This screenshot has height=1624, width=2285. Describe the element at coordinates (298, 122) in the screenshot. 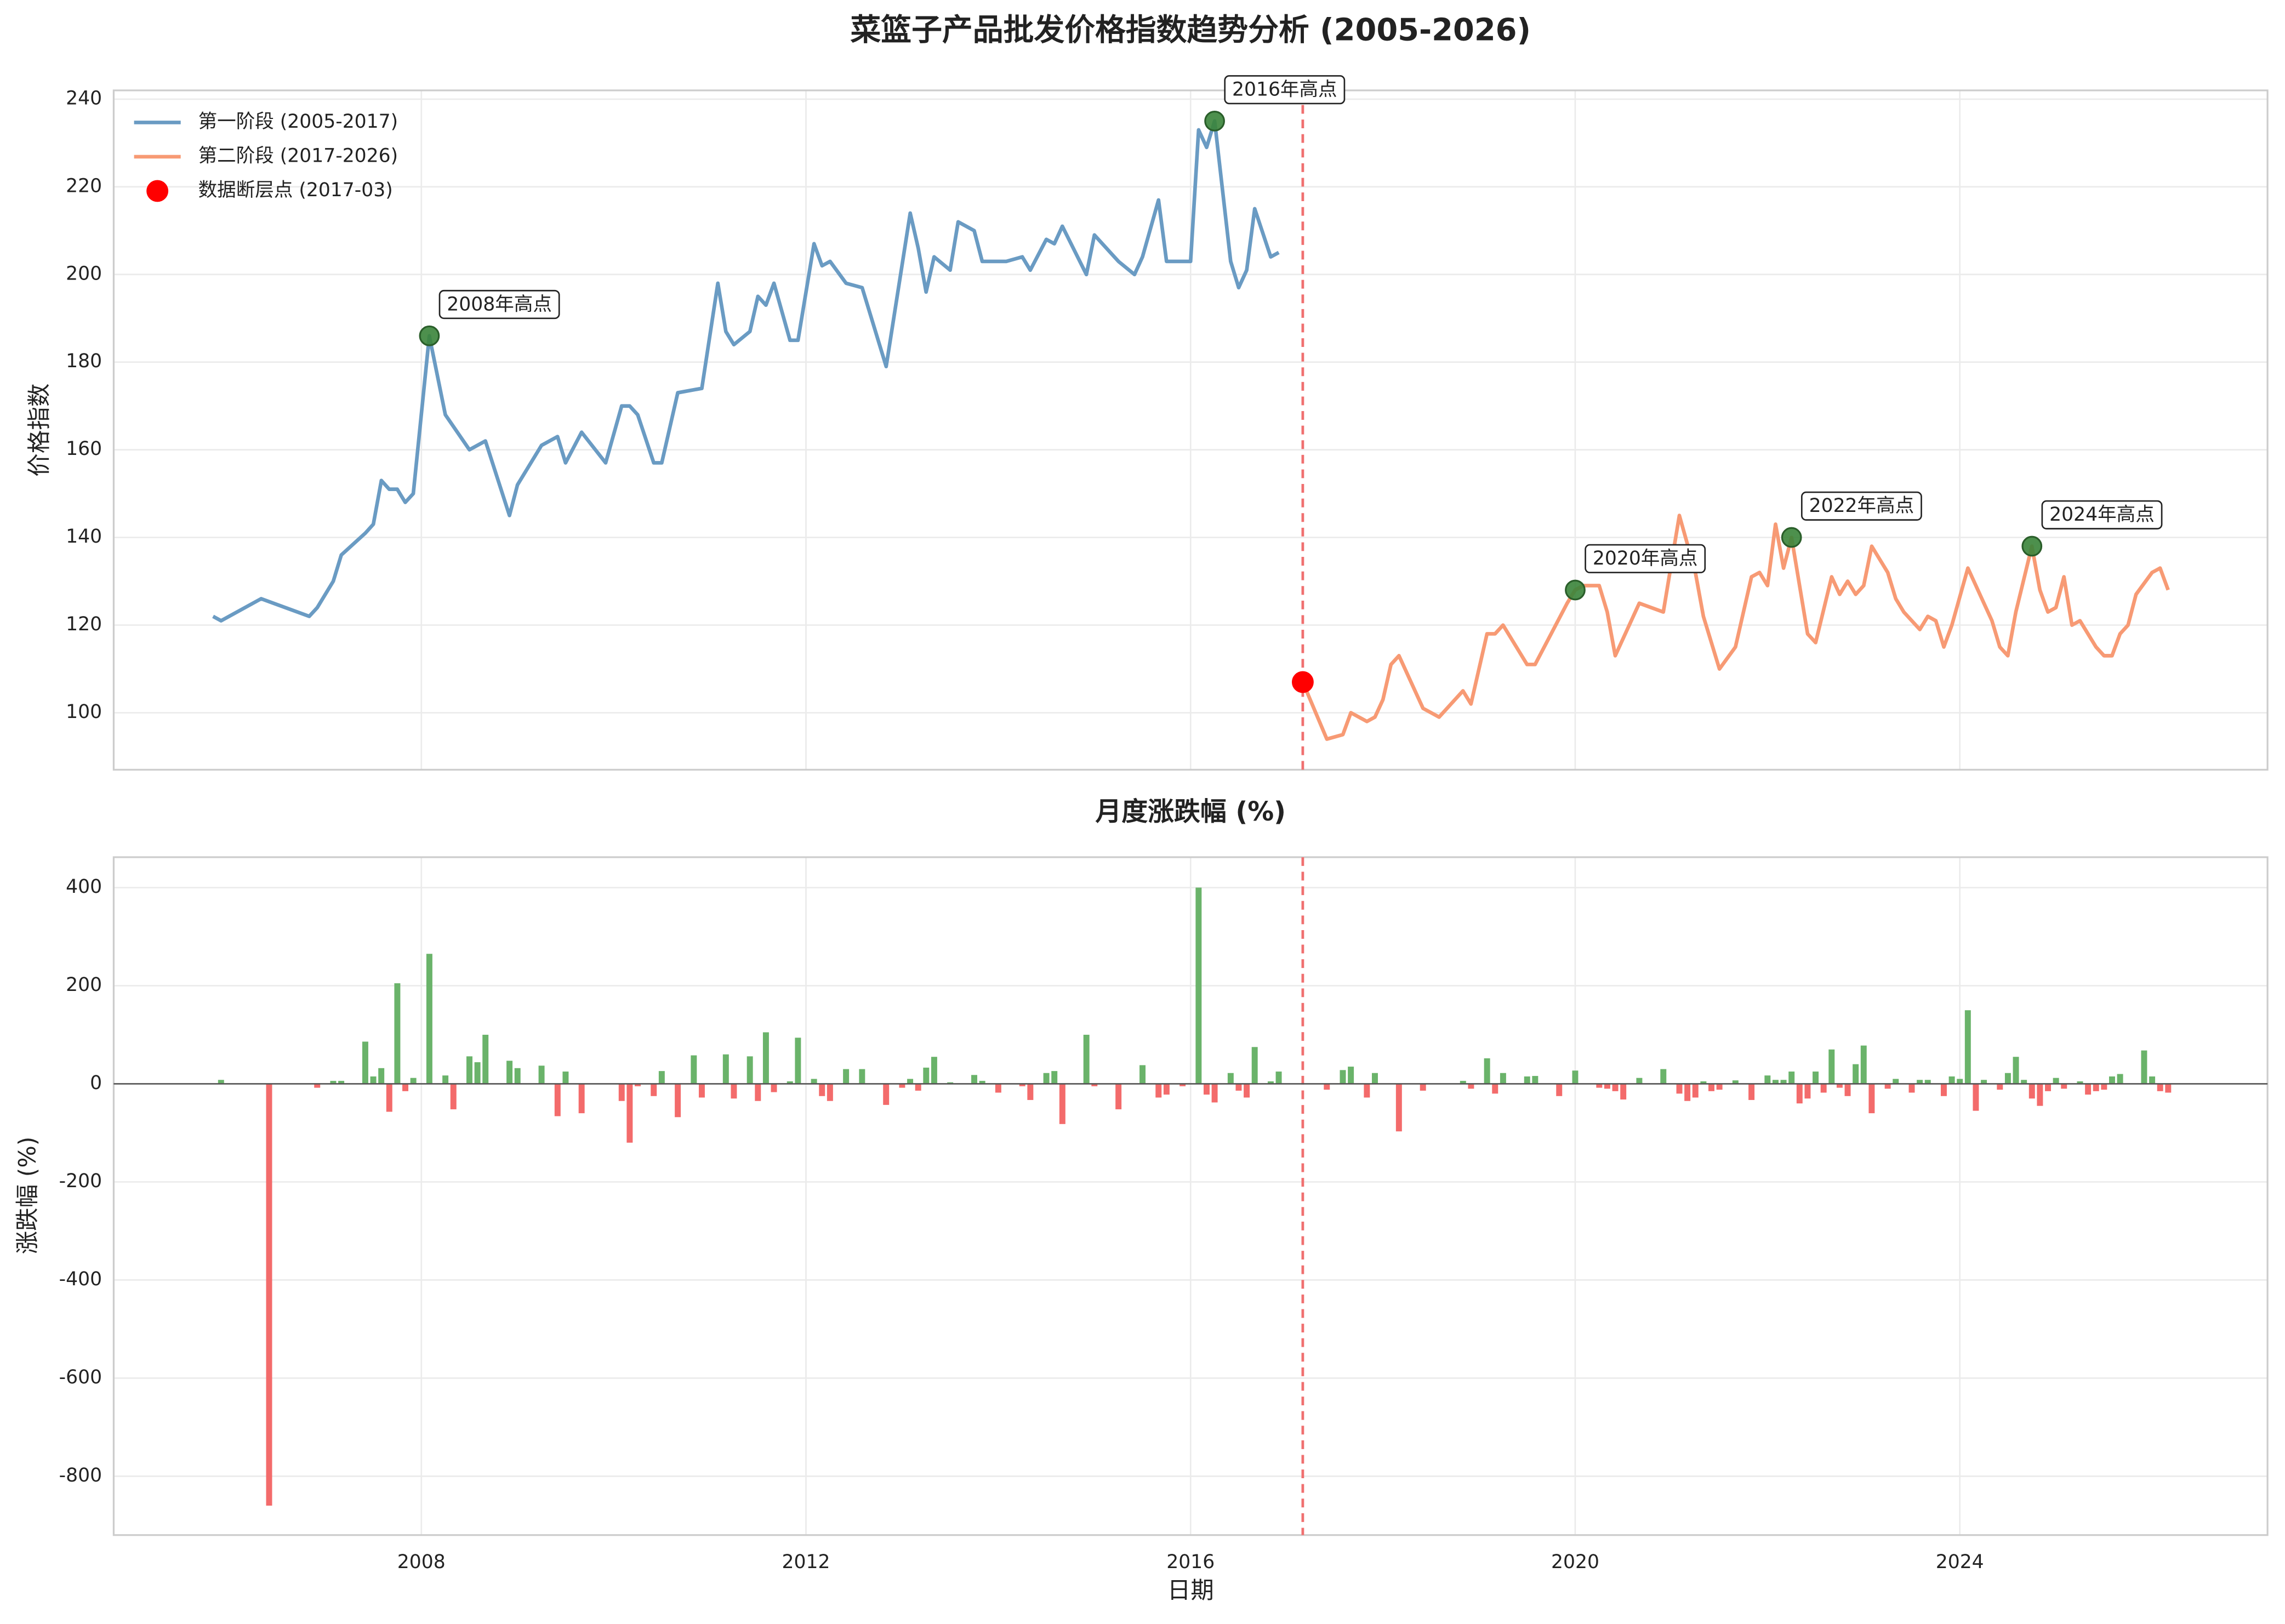

I see `legend-label: 第一阶段 (2005-2017)` at that location.